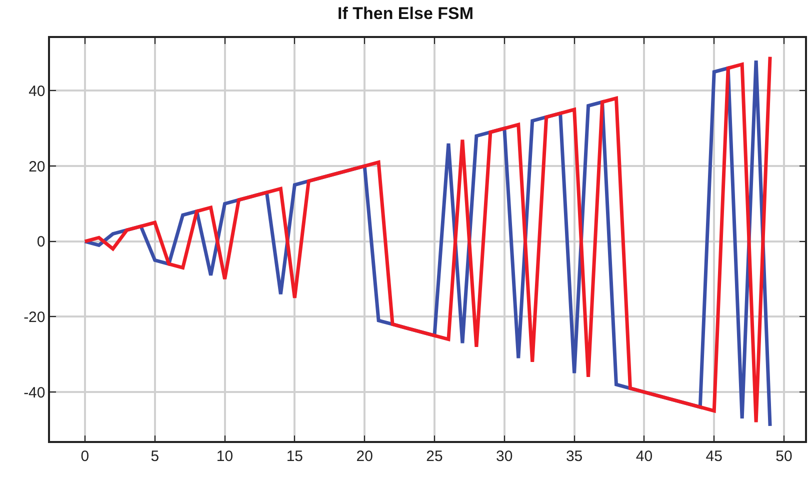 This screenshot has width=811, height=483. I want to click on y-tick-label: 0, so click(41, 242).